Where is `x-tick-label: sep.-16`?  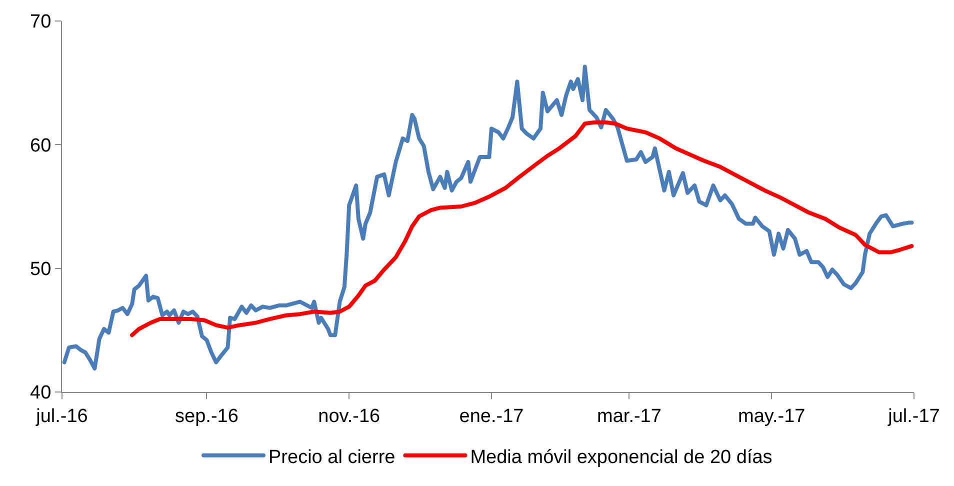
x-tick-label: sep.-16 is located at coordinates (206, 416).